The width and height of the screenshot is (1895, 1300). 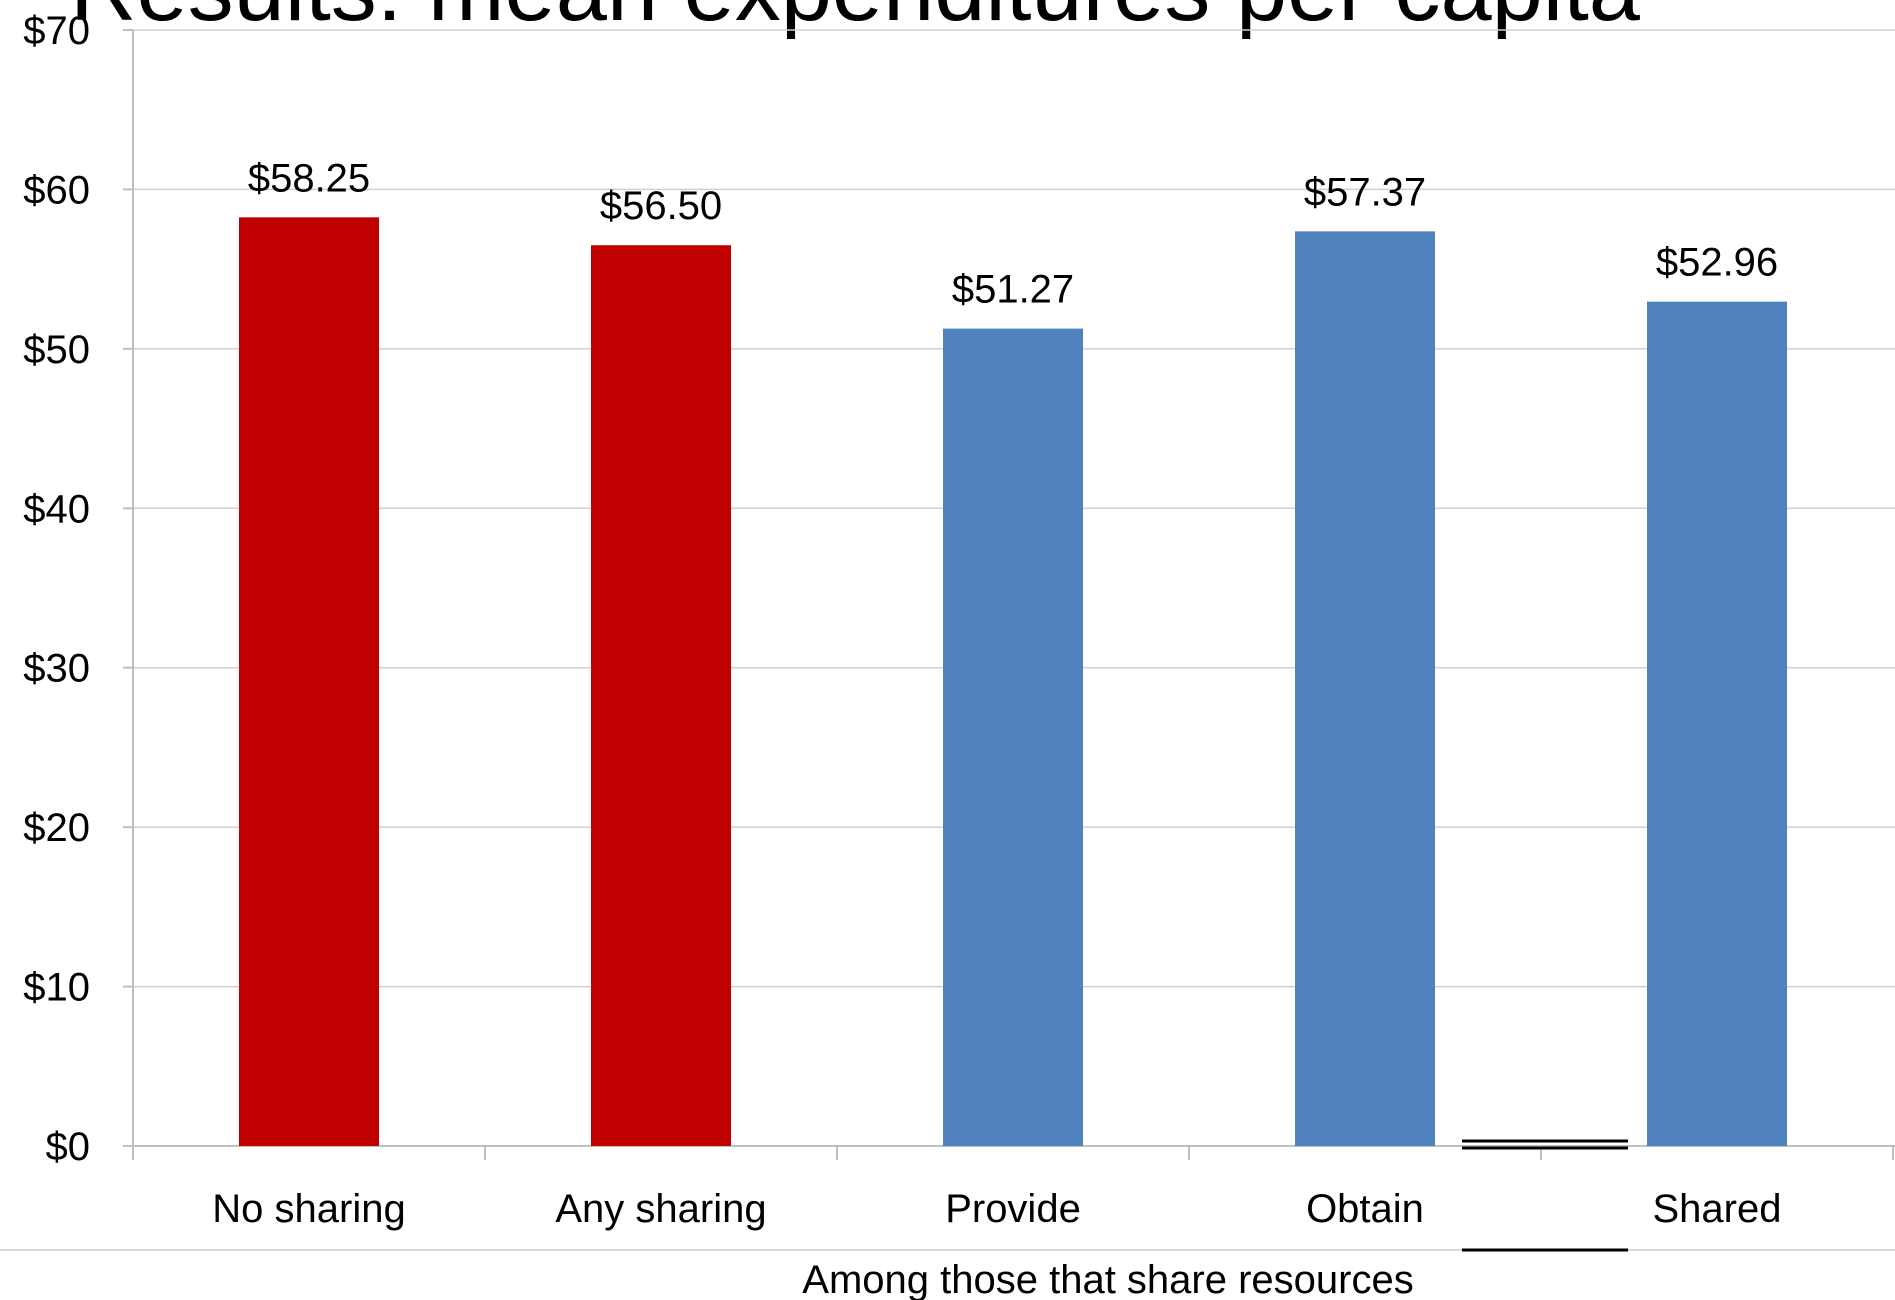 What do you see at coordinates (56, 669) in the screenshot?
I see `y-tick-label: $30` at bounding box center [56, 669].